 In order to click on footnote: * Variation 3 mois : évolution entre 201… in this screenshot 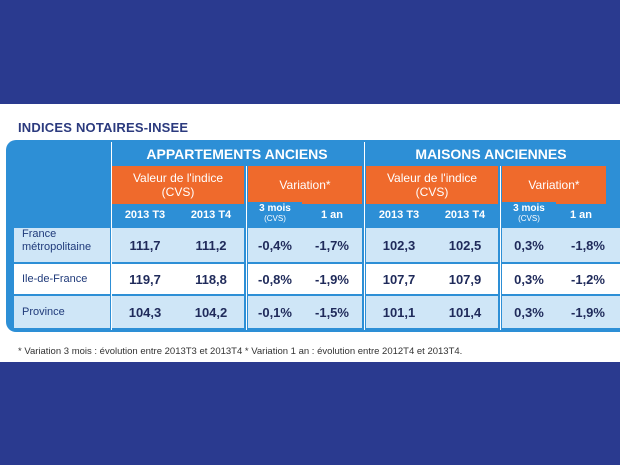, I will do `click(240, 351)`.